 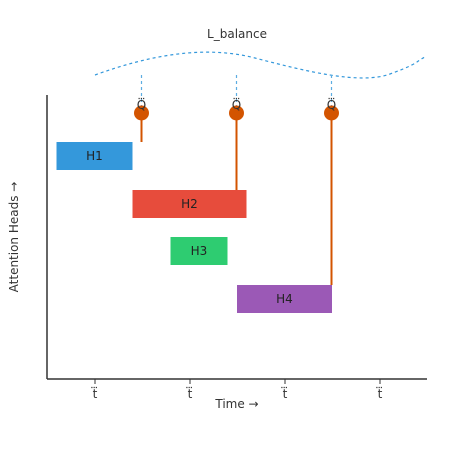 I want to click on head-bar-h4, so click(x=284, y=299).